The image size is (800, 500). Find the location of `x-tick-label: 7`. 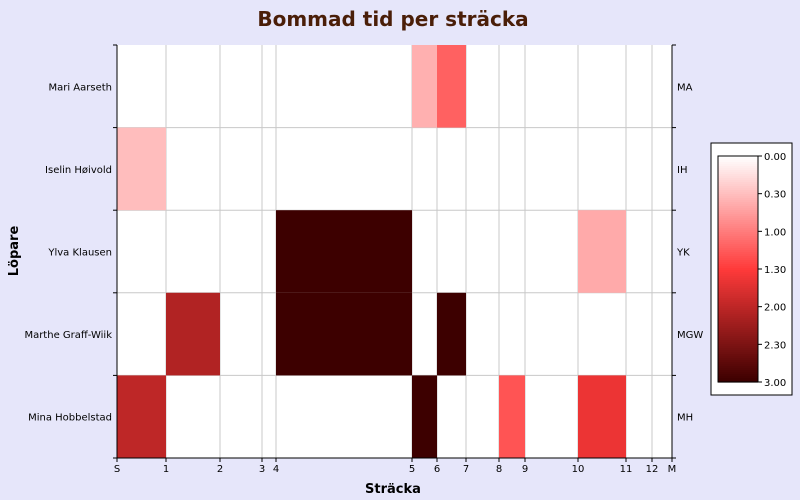

x-tick-label: 7 is located at coordinates (466, 469).